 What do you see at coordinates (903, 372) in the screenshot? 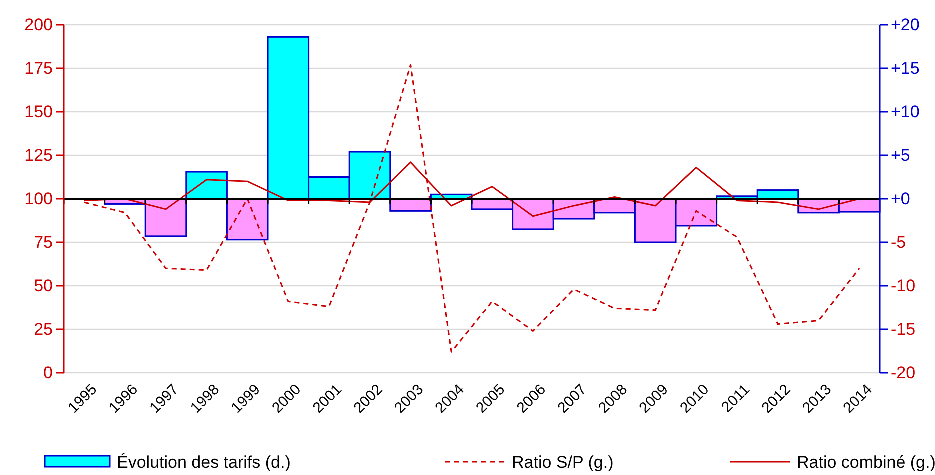
I see `y2-tick-label: -20` at bounding box center [903, 372].